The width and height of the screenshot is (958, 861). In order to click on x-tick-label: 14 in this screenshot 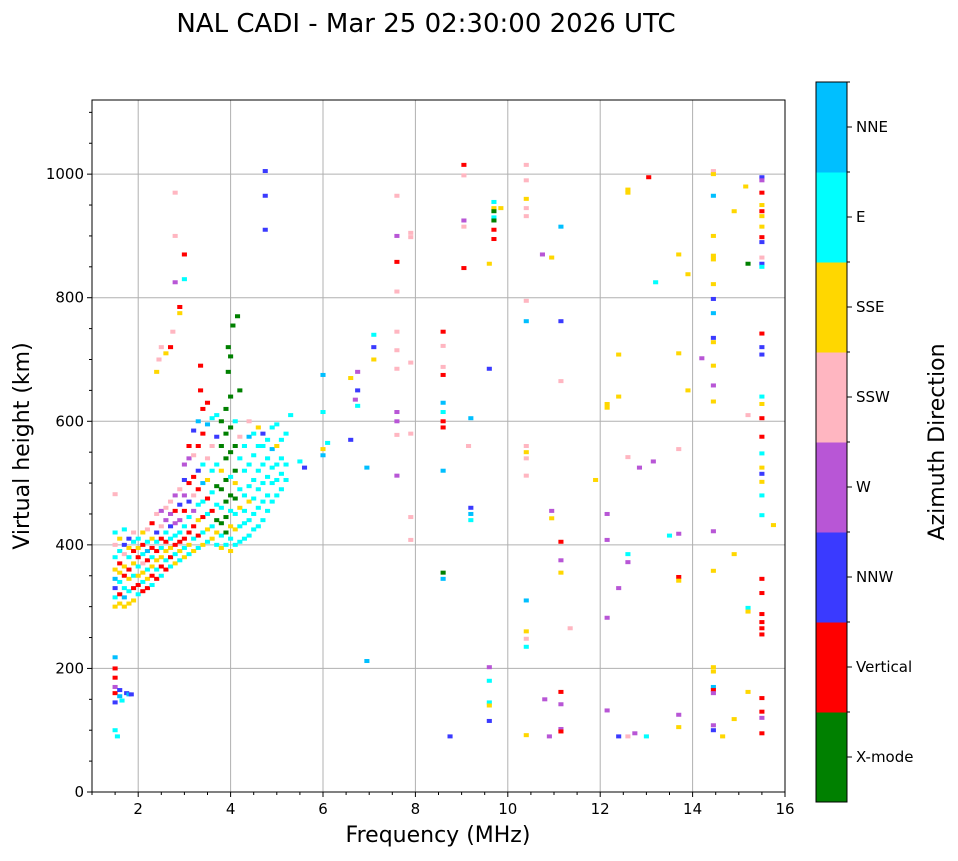, I will do `click(692, 809)`.